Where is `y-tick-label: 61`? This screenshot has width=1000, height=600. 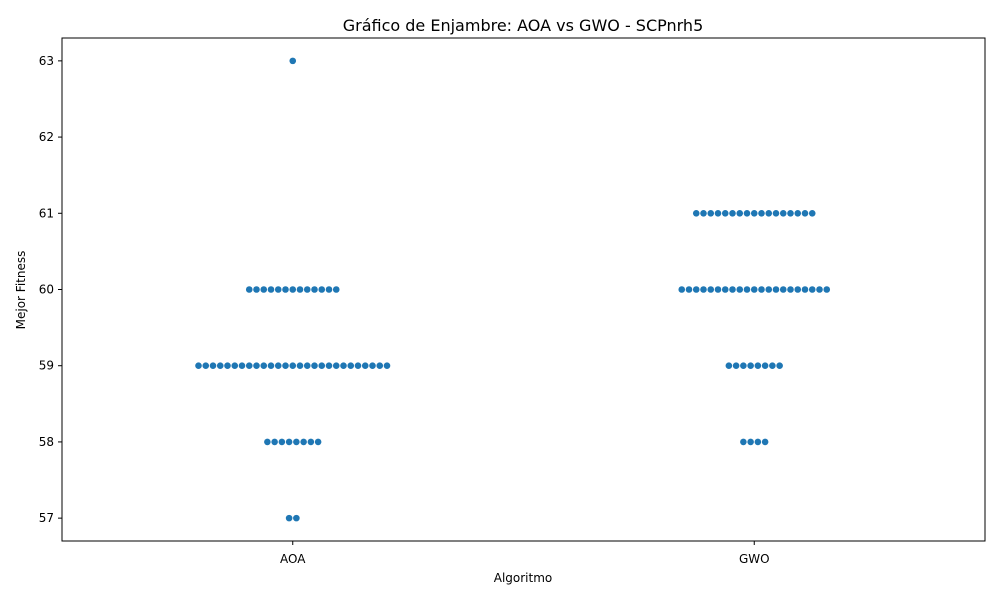
y-tick-label: 61 is located at coordinates (46, 213).